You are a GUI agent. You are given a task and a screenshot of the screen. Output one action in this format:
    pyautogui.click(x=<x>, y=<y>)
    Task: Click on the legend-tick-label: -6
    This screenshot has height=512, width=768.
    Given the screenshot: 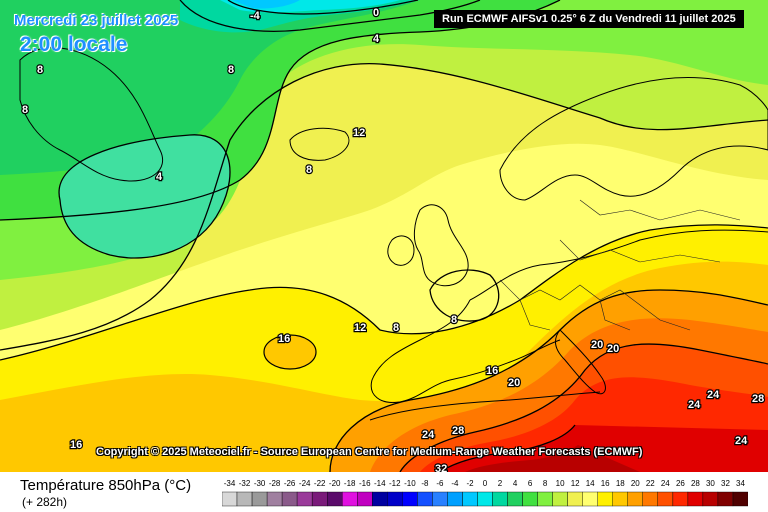 What is the action you would take?
    pyautogui.click(x=440, y=483)
    